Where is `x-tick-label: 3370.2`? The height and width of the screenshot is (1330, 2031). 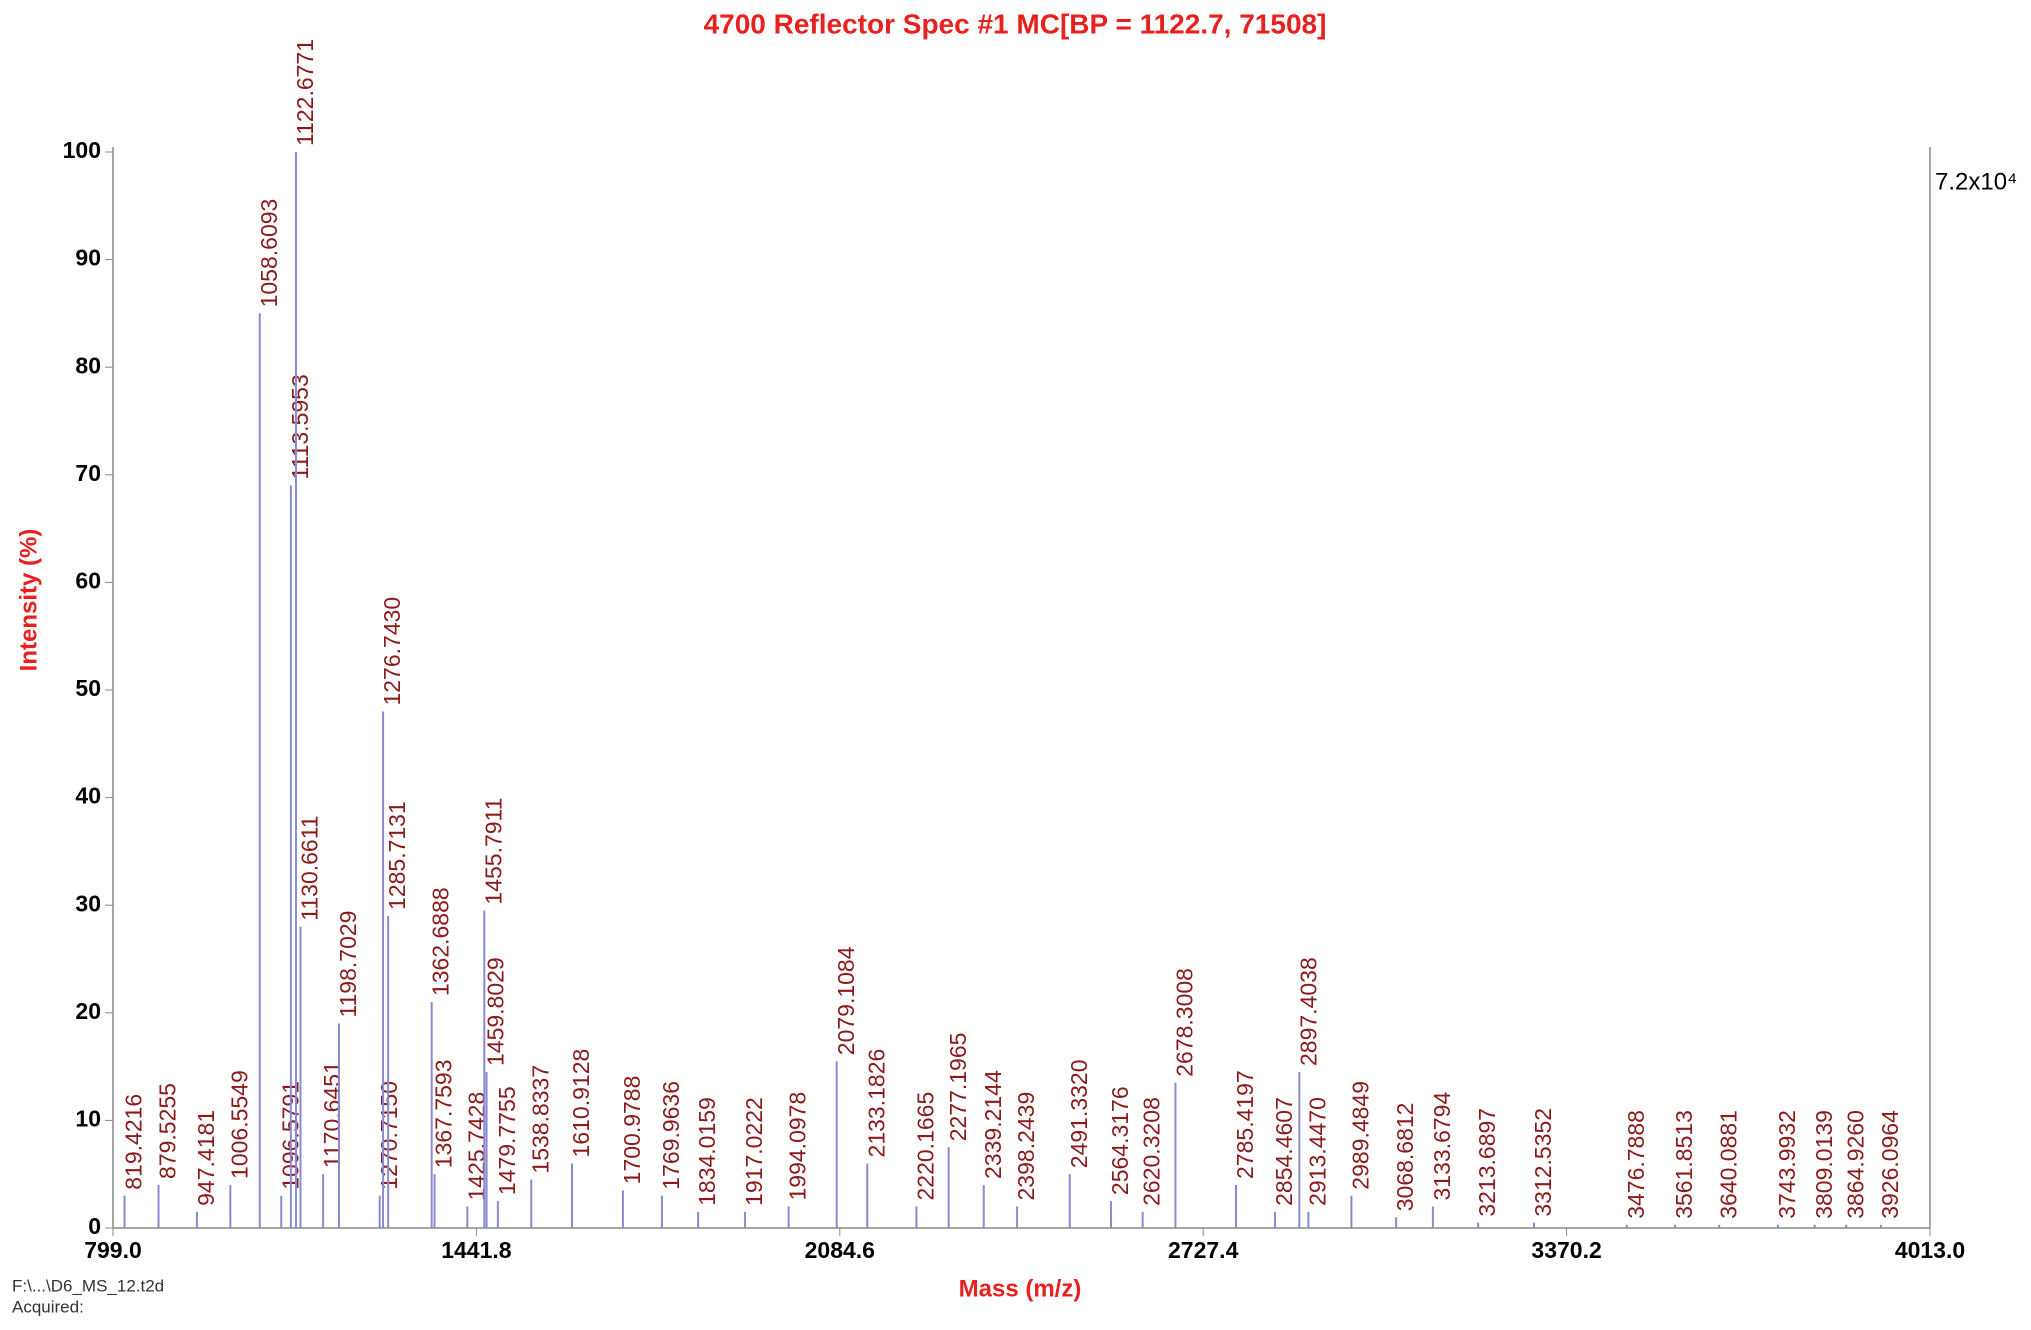
x-tick-label: 3370.2 is located at coordinates (1566, 1250).